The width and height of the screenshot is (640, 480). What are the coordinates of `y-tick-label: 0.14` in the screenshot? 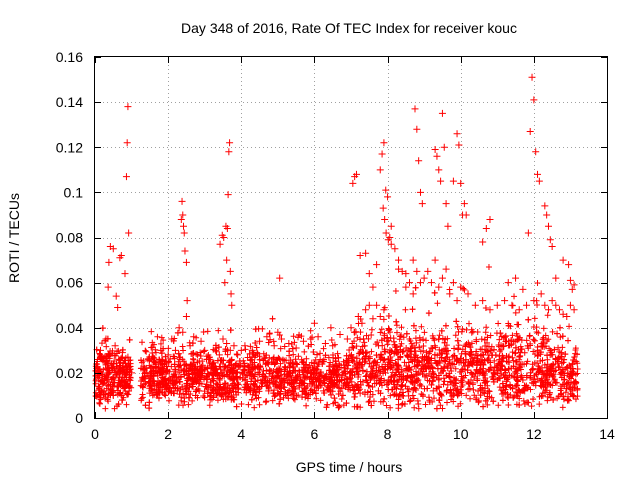 It's located at (69, 102).